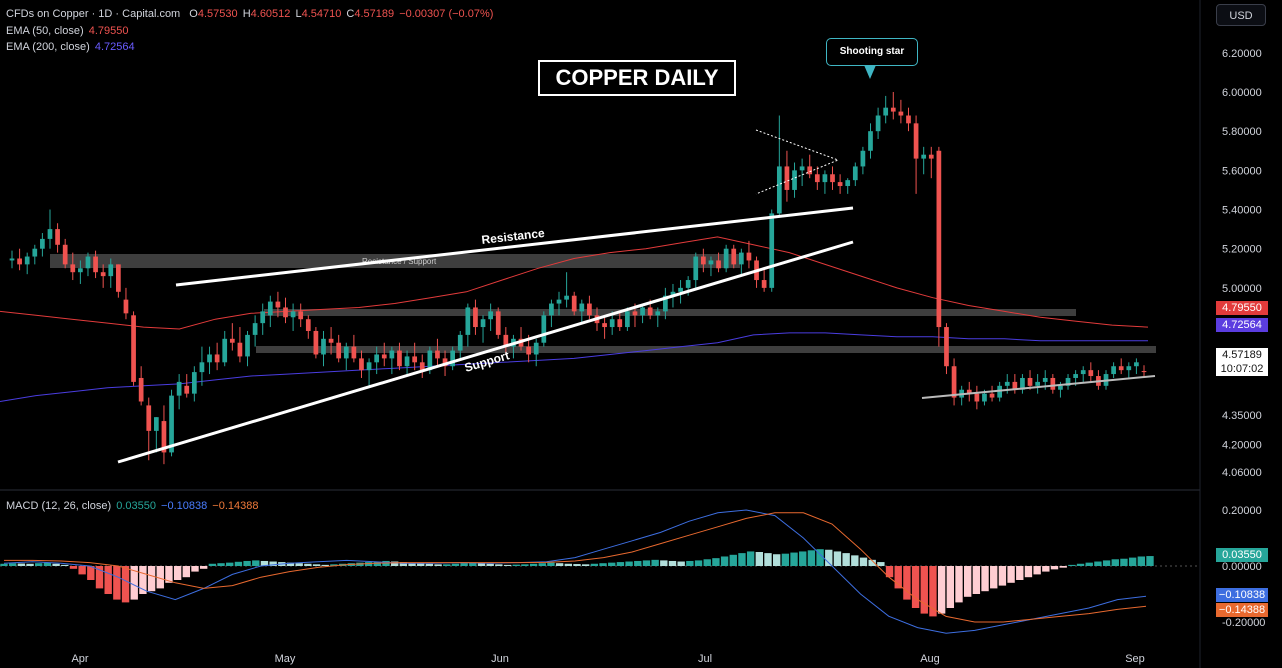 The image size is (1282, 668). Describe the element at coordinates (1242, 555) in the screenshot. I see `macd-hist-tag: 0.03550` at that location.